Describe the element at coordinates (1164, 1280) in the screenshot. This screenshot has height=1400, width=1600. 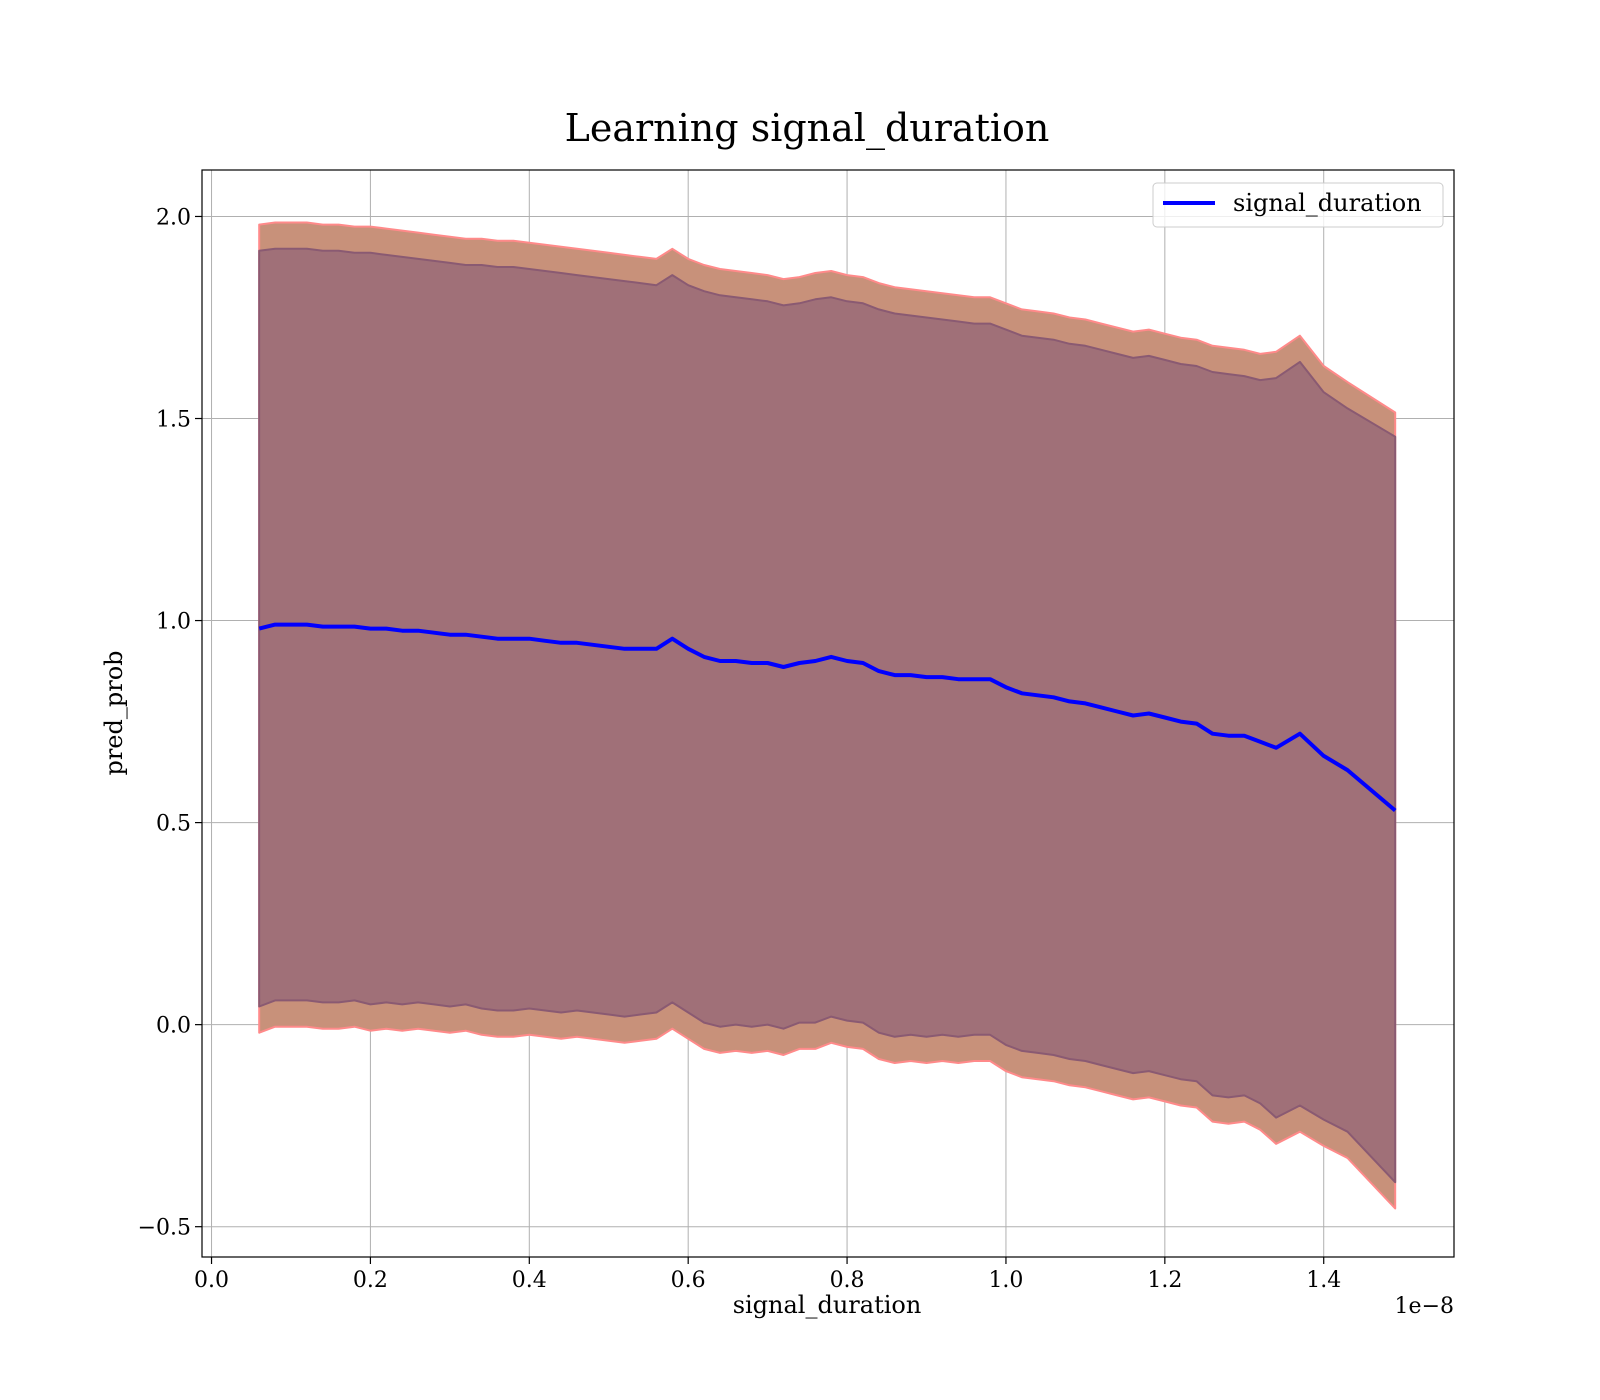
I see `x-tick-label: 1.2` at that location.